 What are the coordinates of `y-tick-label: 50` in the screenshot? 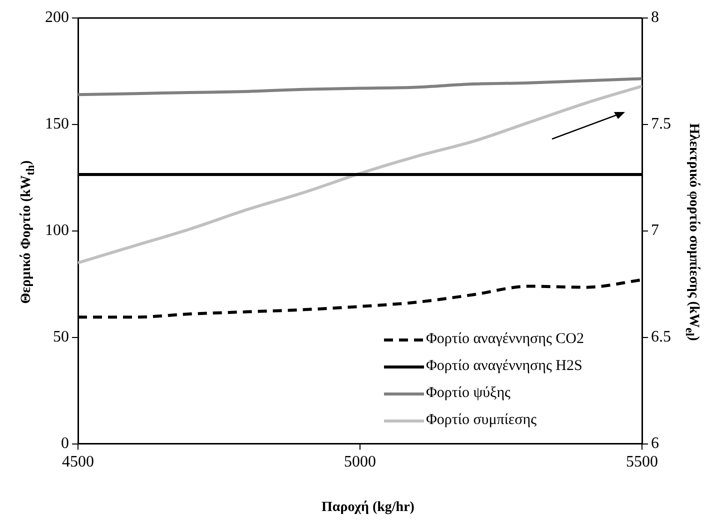 It's located at (61, 337).